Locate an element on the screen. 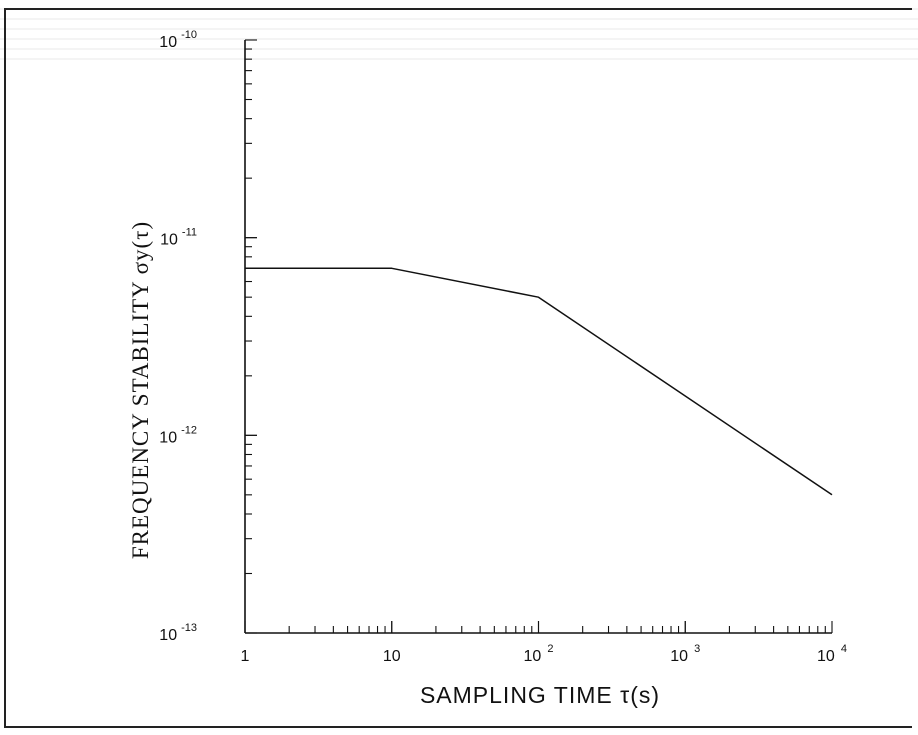  x-tick-label: 10 4 is located at coordinates (832, 654).